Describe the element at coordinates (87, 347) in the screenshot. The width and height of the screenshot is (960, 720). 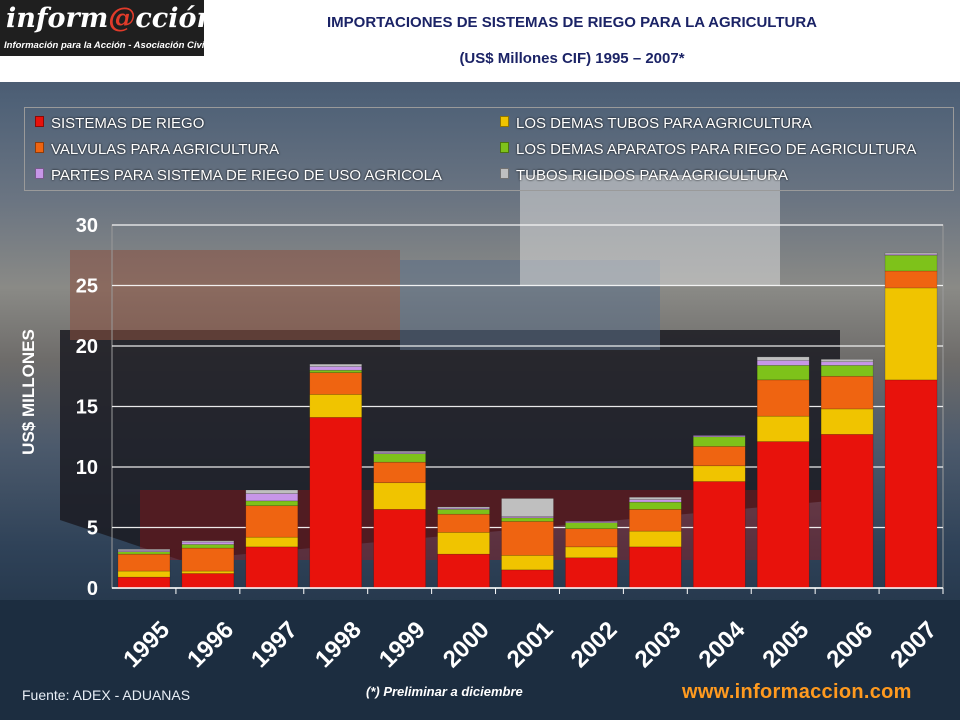
I see `y-tick-label: 20` at that location.